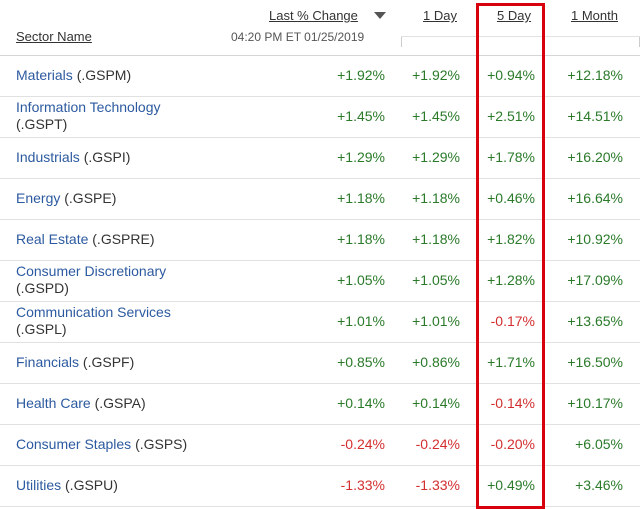 Image resolution: width=640 pixels, height=509 pixels. Describe the element at coordinates (595, 198) in the screenshot. I see `change-value-m1: +16.64%` at that location.